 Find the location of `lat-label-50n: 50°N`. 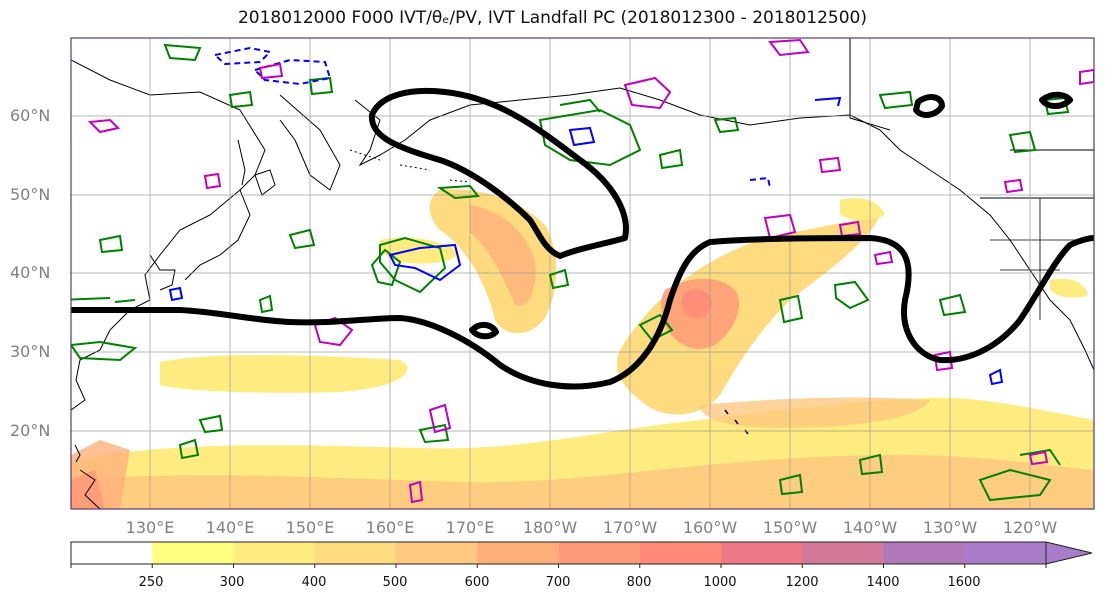

lat-label-50n: 50°N is located at coordinates (30, 194).